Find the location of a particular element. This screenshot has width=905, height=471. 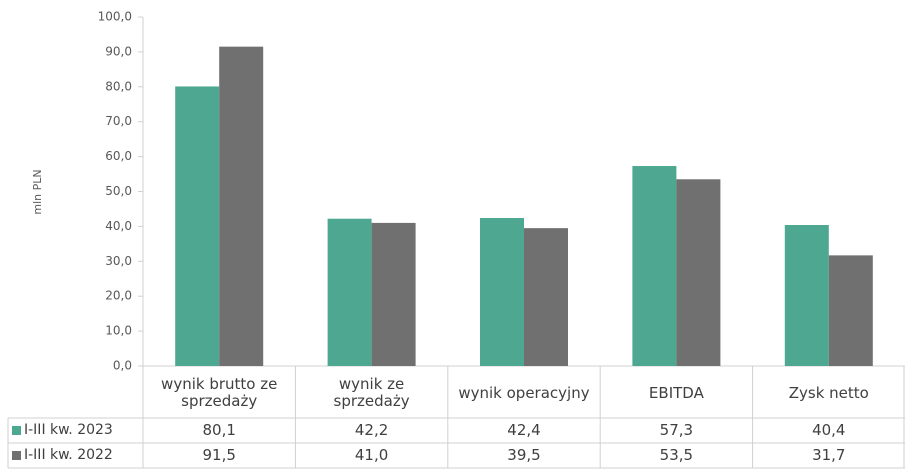

y-tick-label: 100,0 is located at coordinates (115, 17).